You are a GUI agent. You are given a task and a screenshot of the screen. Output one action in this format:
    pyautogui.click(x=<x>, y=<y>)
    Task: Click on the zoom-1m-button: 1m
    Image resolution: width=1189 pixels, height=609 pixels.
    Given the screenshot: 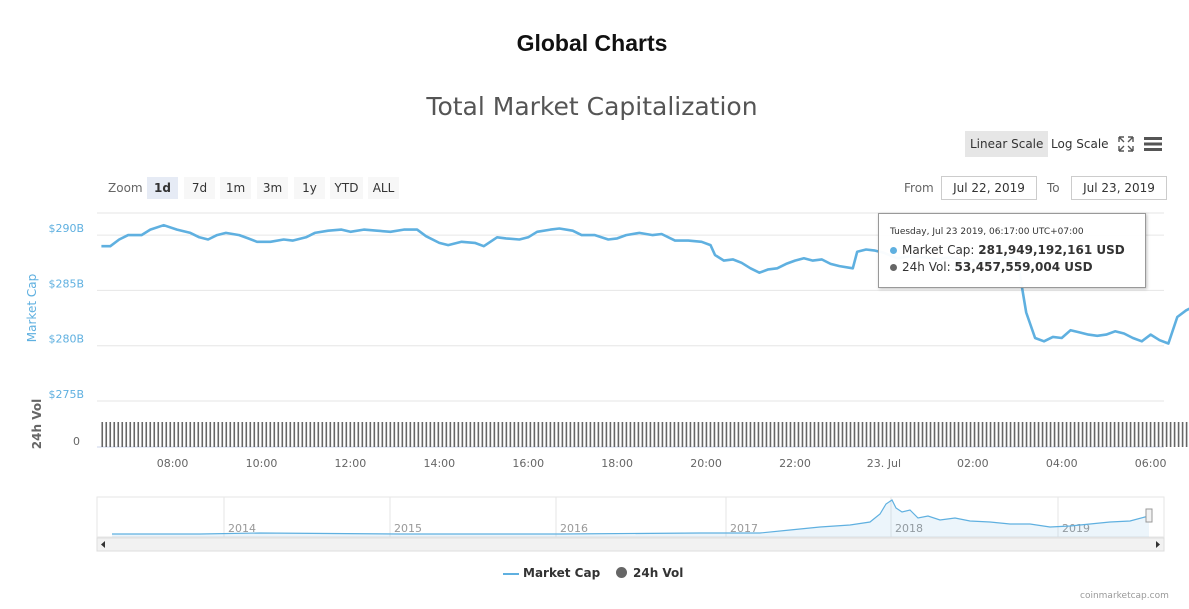 What is the action you would take?
    pyautogui.click(x=235, y=188)
    